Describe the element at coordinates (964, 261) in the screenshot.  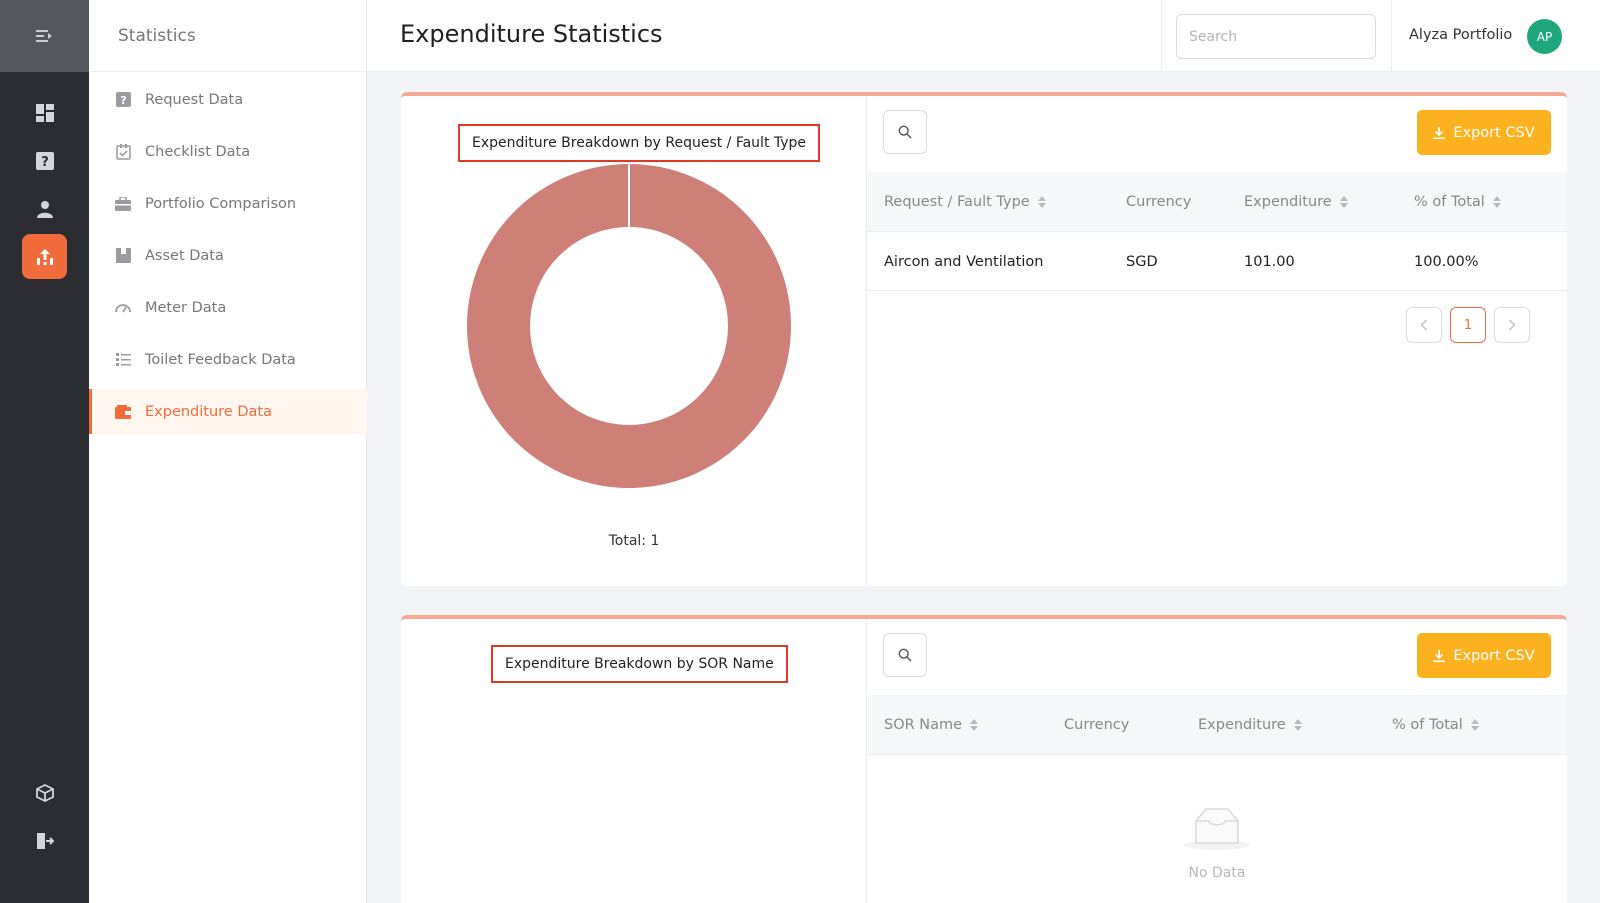
I see `cell-request-fault-type: Aircon and Ventilation` at that location.